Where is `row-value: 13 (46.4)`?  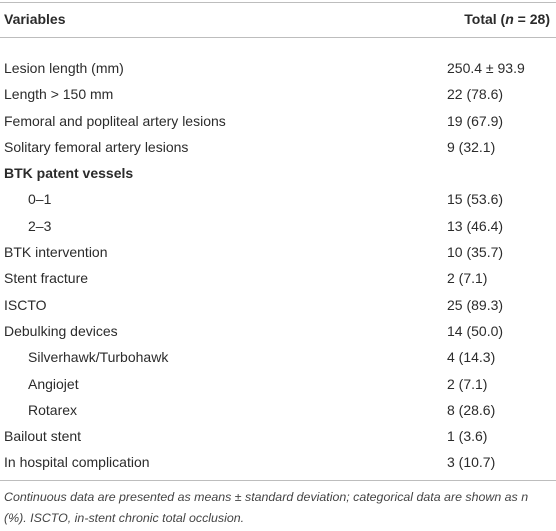
row-value: 13 (46.4) is located at coordinates (475, 225).